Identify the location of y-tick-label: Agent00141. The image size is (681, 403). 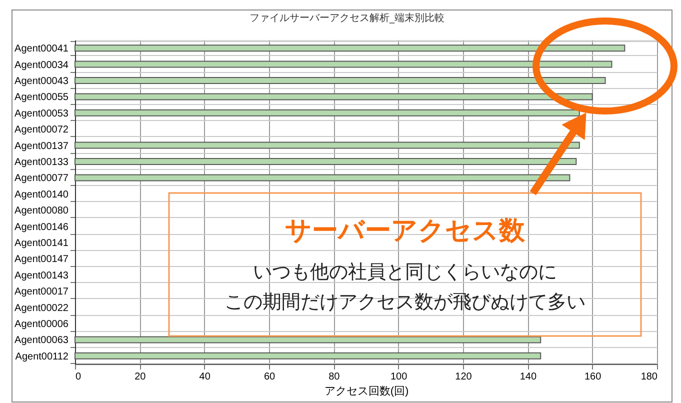
(41, 243).